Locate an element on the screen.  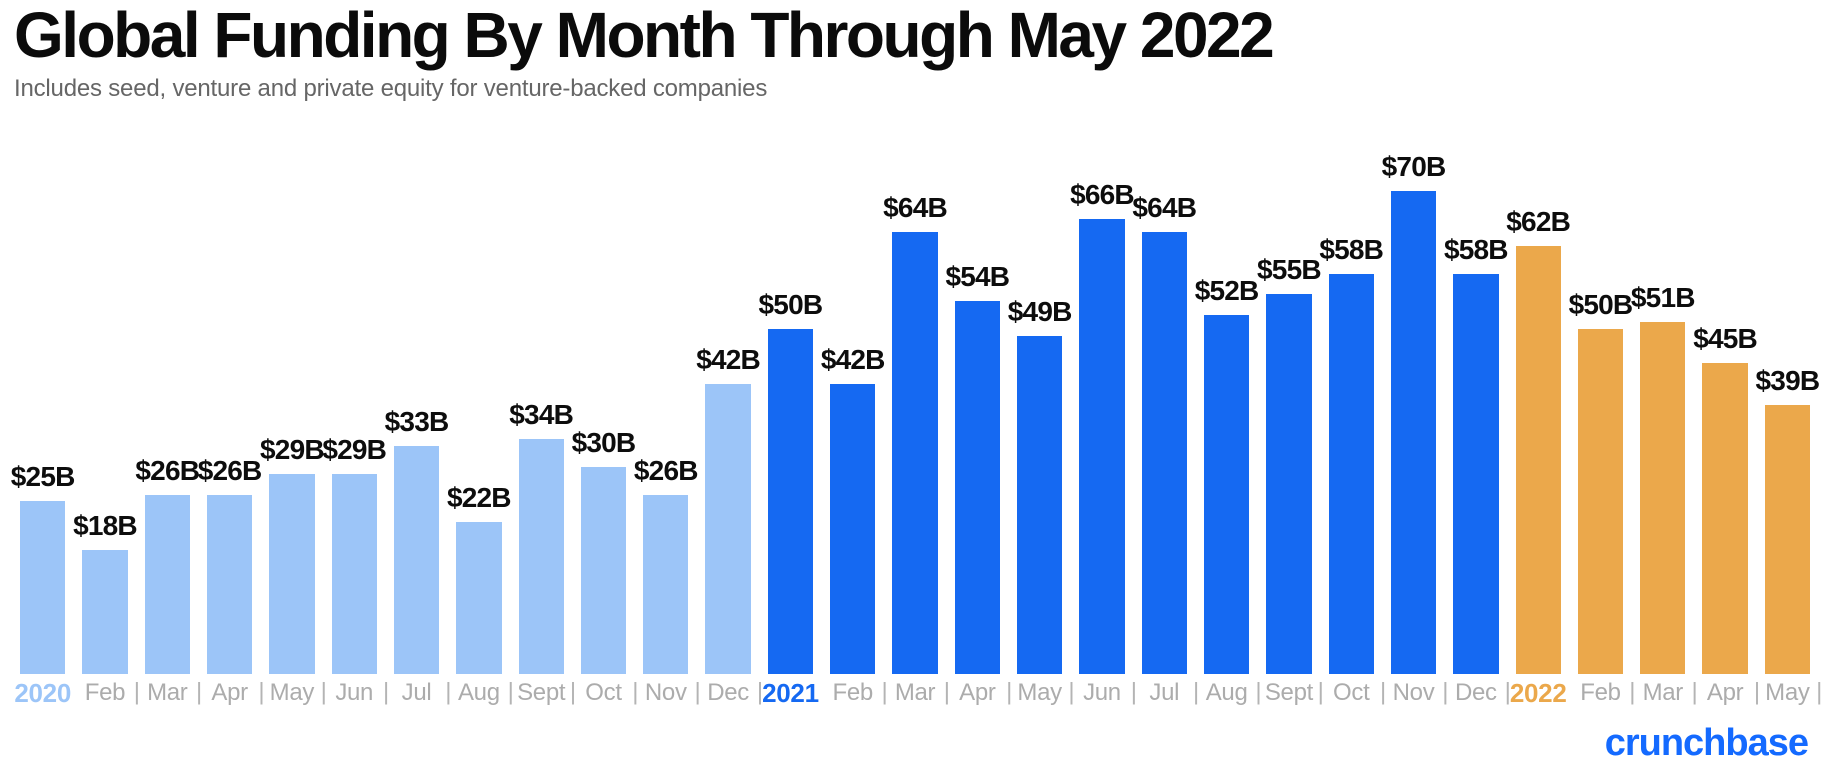
bar-2021-dec is located at coordinates (1476, 474).